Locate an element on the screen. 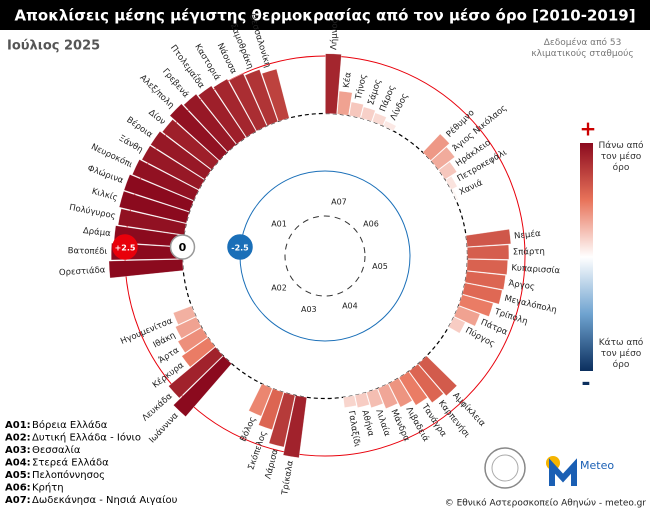  meteo-text: Meteo is located at coordinates (597, 465).